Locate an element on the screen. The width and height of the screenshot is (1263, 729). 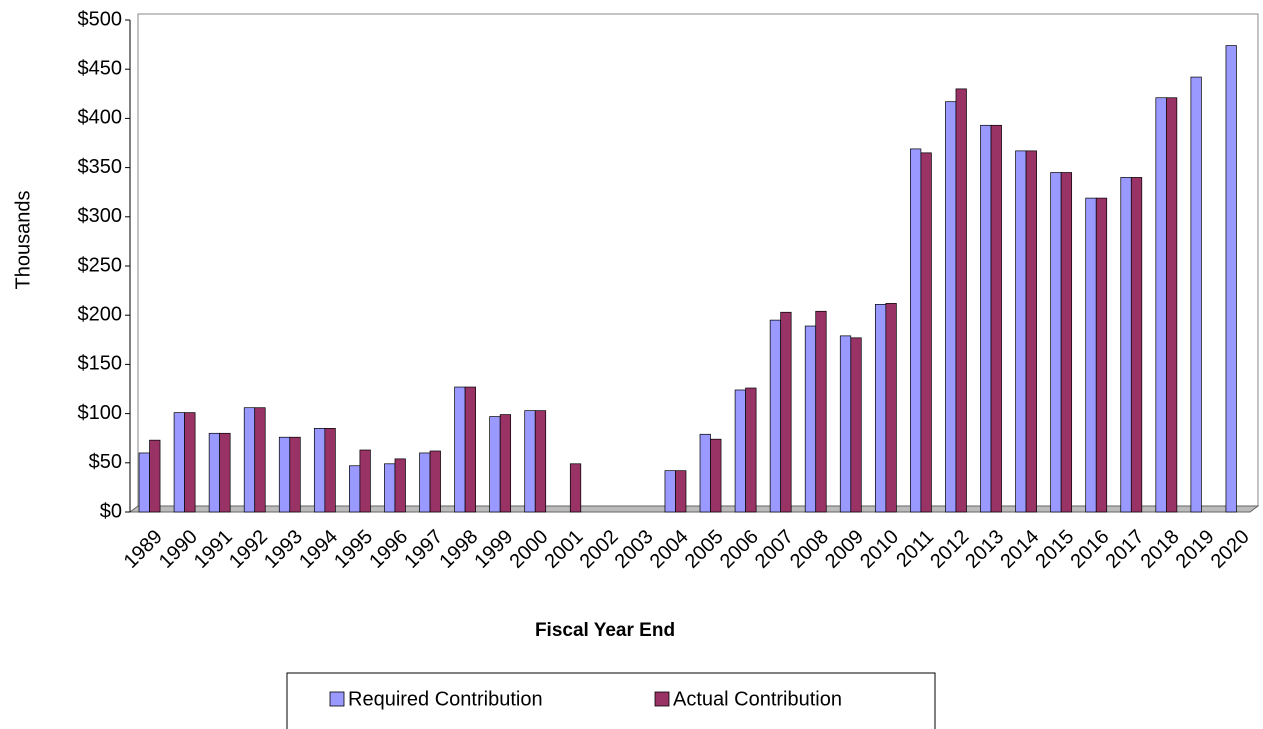
legend-box is located at coordinates (611, 700).